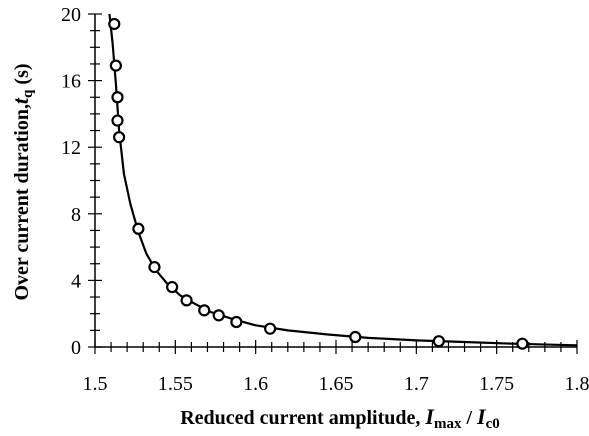  Describe the element at coordinates (302, 418) in the screenshot. I see `x-axis-title-prefix: Reduced current amplitude,` at that location.